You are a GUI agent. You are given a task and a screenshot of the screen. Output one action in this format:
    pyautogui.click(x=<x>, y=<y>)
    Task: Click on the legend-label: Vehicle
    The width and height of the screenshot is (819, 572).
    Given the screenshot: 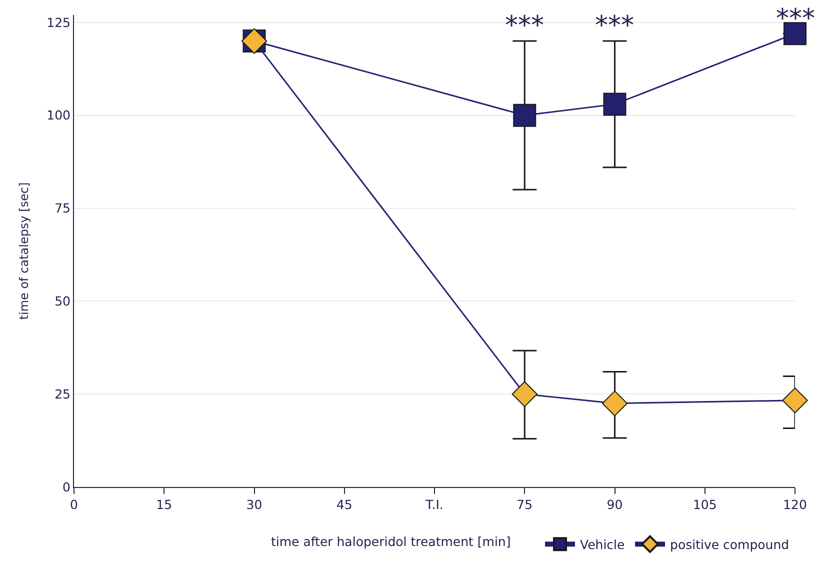 What is the action you would take?
    pyautogui.click(x=603, y=544)
    